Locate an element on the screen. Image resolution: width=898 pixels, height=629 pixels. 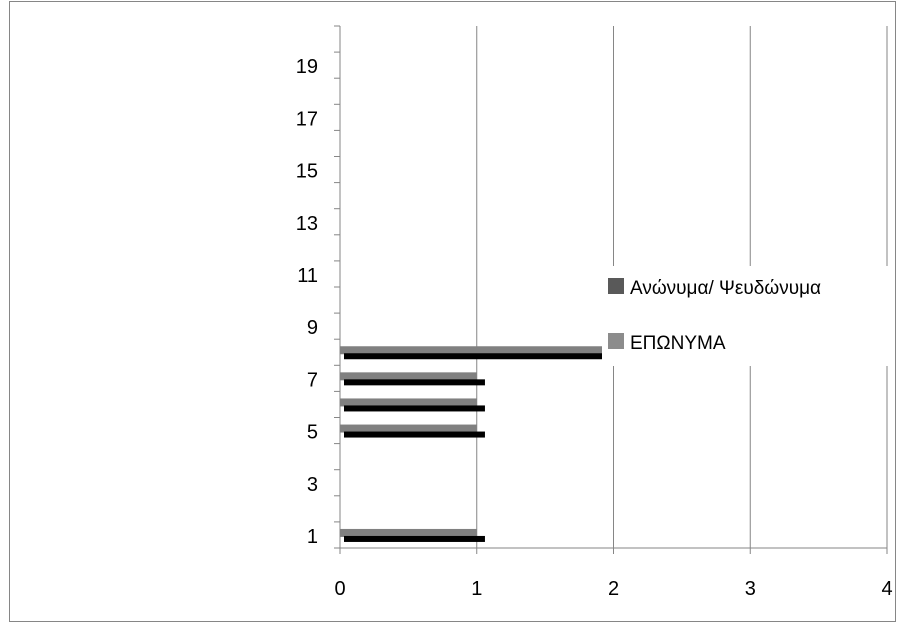
y-tick-label-11: 11 is located at coordinates (307, 276).